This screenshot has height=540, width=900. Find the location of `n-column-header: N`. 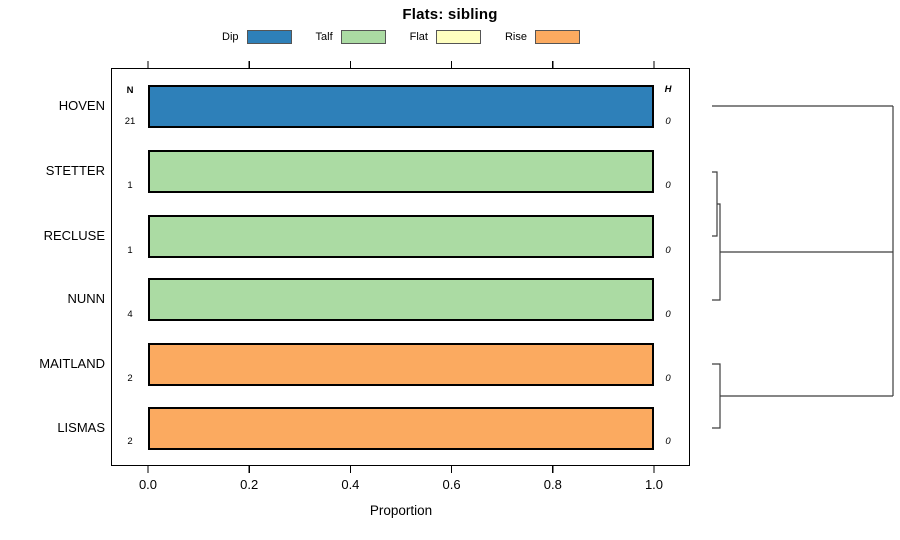

n-column-header: N is located at coordinates (130, 90).